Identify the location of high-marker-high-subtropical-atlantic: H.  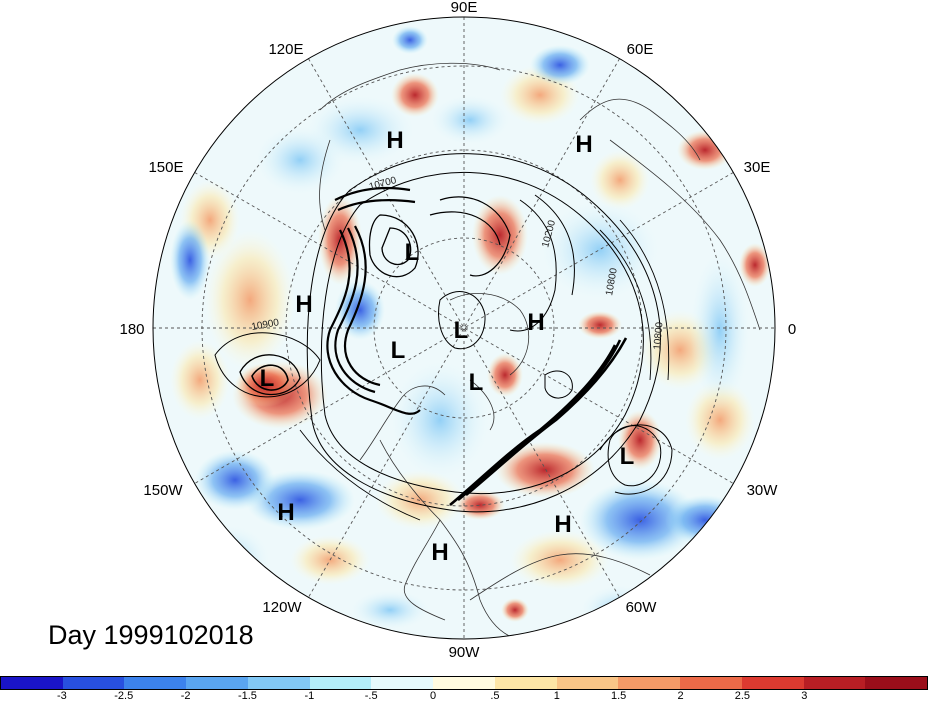
(562, 524).